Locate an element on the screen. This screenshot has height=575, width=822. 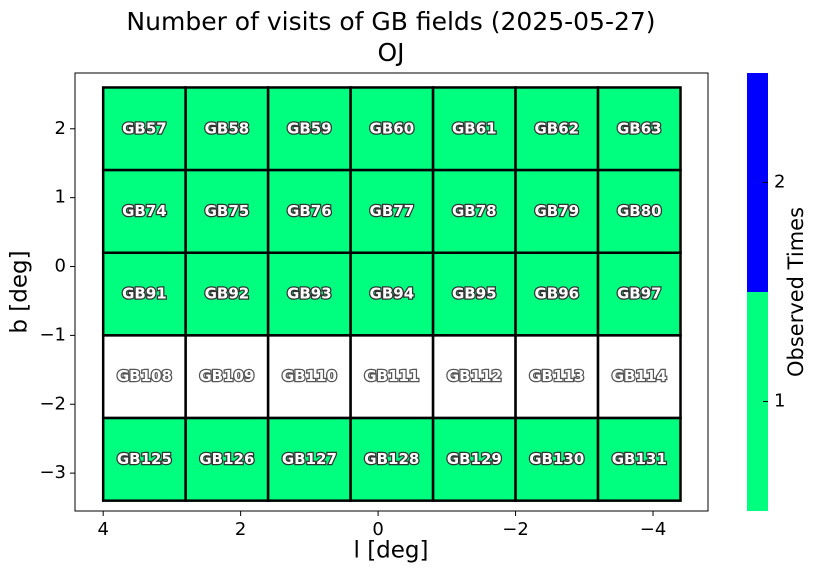
field-label: GB112 is located at coordinates (474, 376).